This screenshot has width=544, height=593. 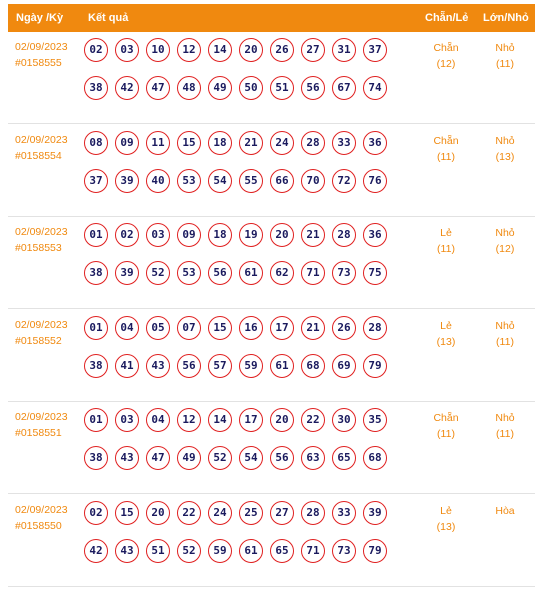 I want to click on number-ball: 30, so click(x=344, y=420).